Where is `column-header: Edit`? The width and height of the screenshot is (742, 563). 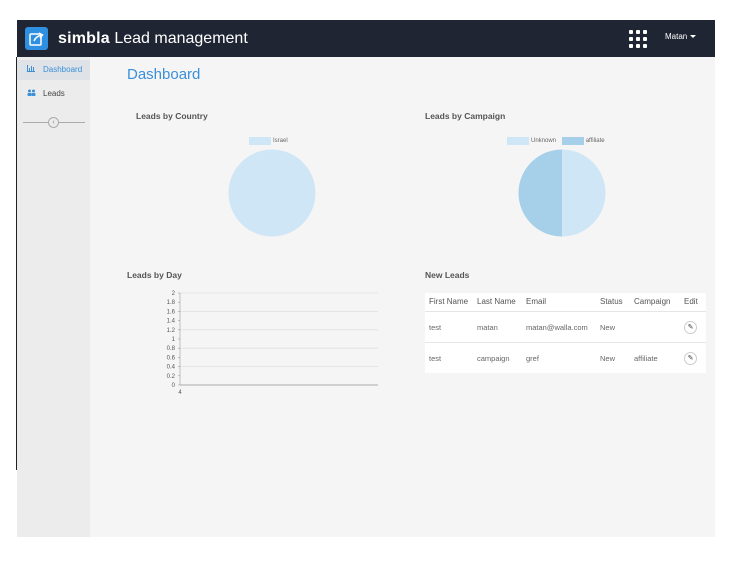
column-header: Edit is located at coordinates (691, 301).